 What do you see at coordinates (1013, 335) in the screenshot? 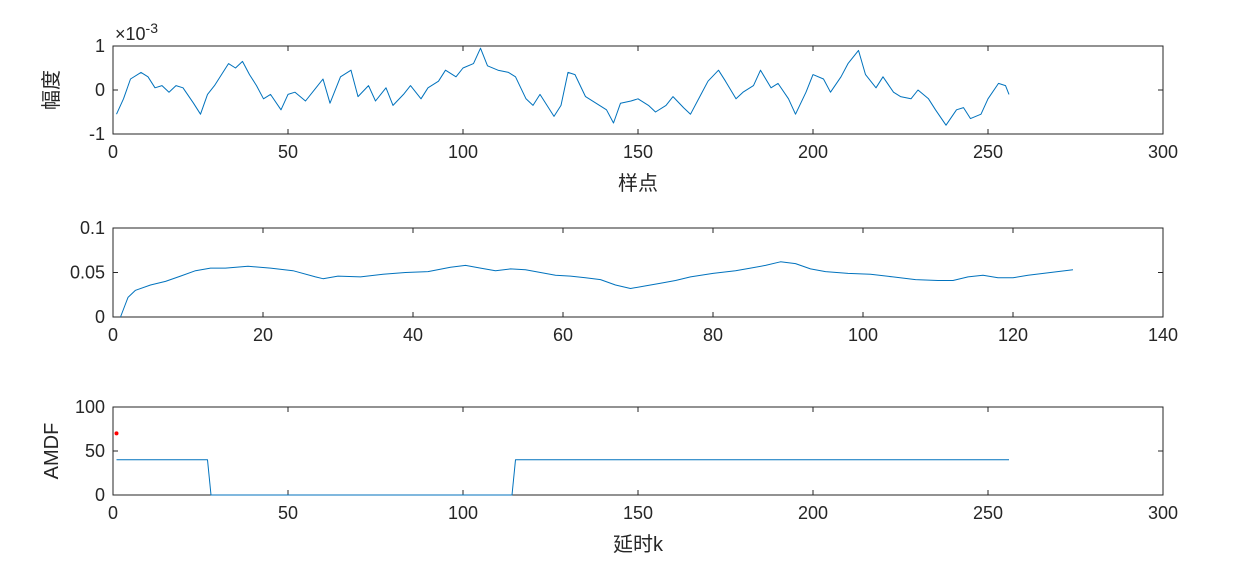
I see `x-tick-label: 120` at bounding box center [1013, 335].